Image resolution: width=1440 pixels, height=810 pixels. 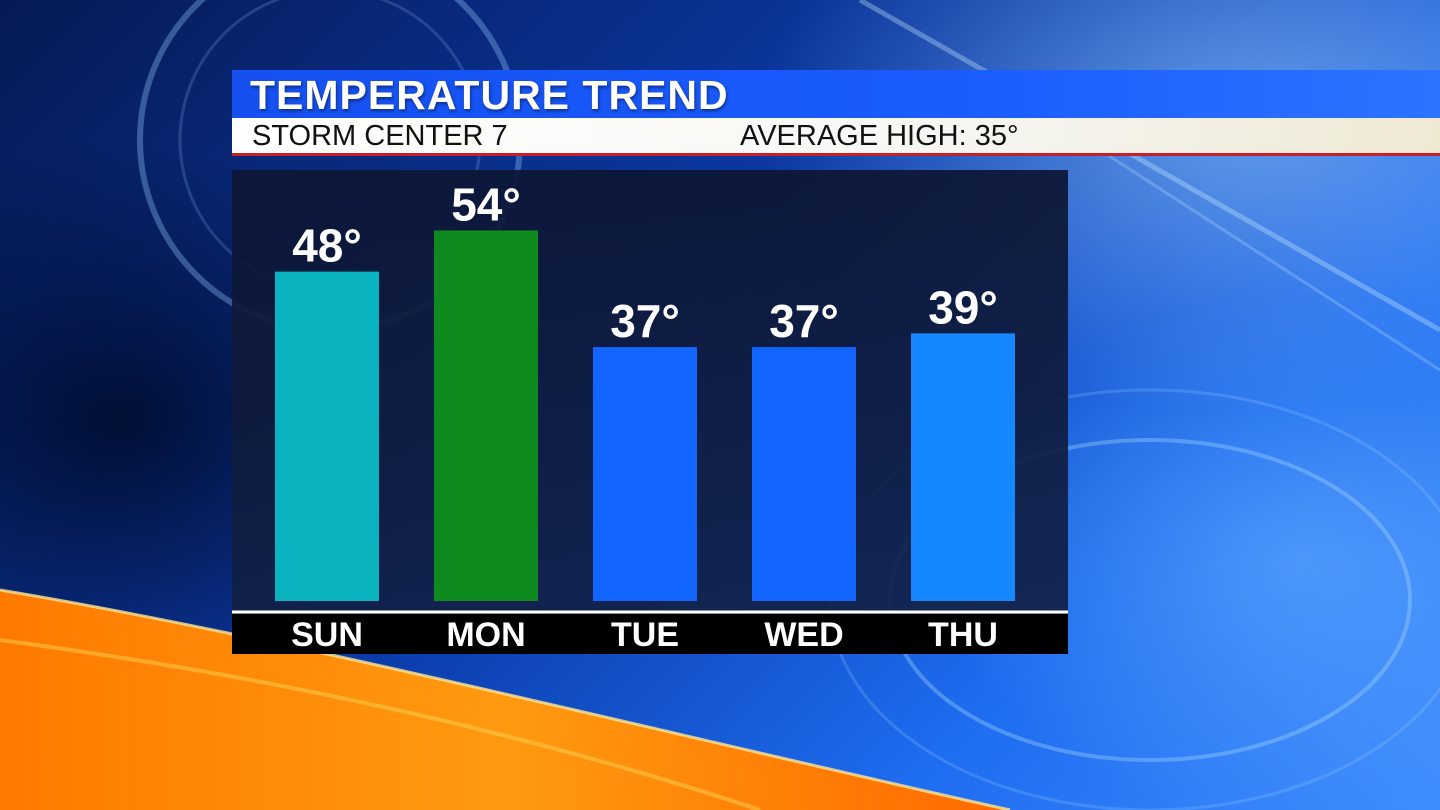 I want to click on bar-wed, so click(x=804, y=474).